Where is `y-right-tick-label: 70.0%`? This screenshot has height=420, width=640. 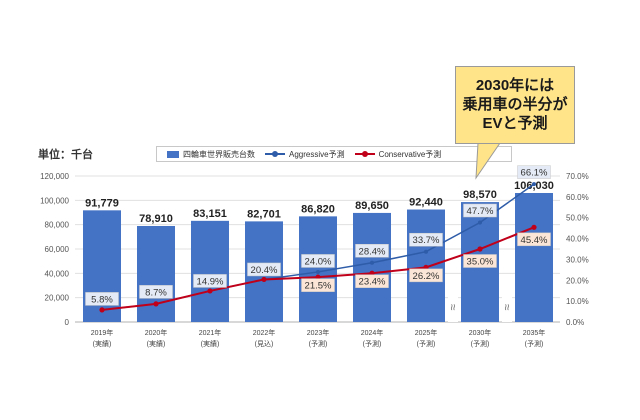
y-right-tick-label: 70.0% is located at coordinates (577, 176).